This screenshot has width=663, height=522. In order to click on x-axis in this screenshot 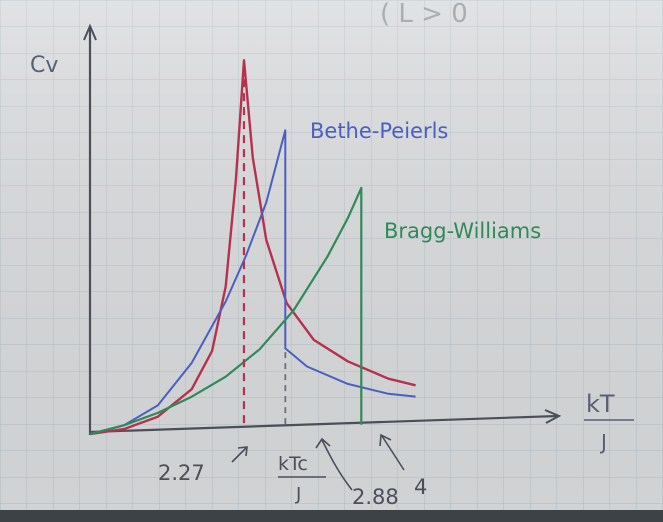, I will do `click(324, 424)`.